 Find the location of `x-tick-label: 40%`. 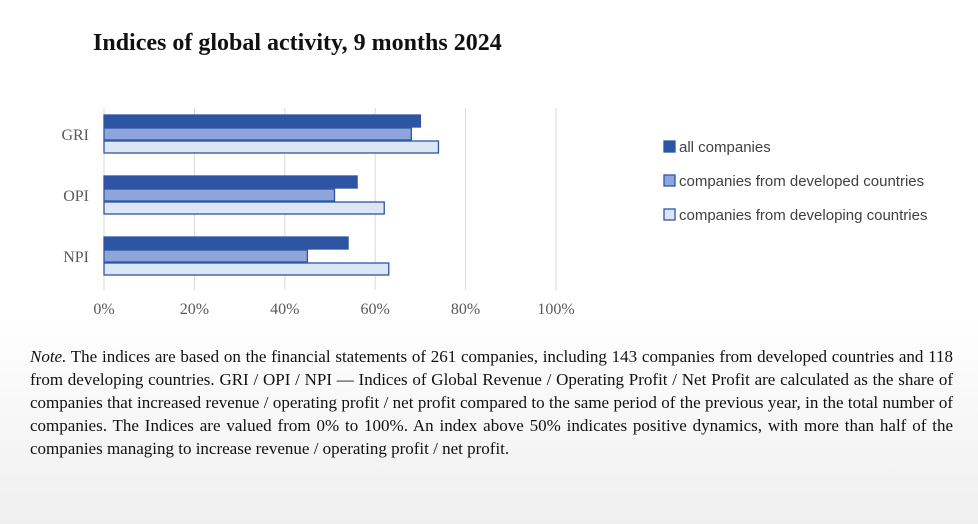

x-tick-label: 40% is located at coordinates (284, 309).